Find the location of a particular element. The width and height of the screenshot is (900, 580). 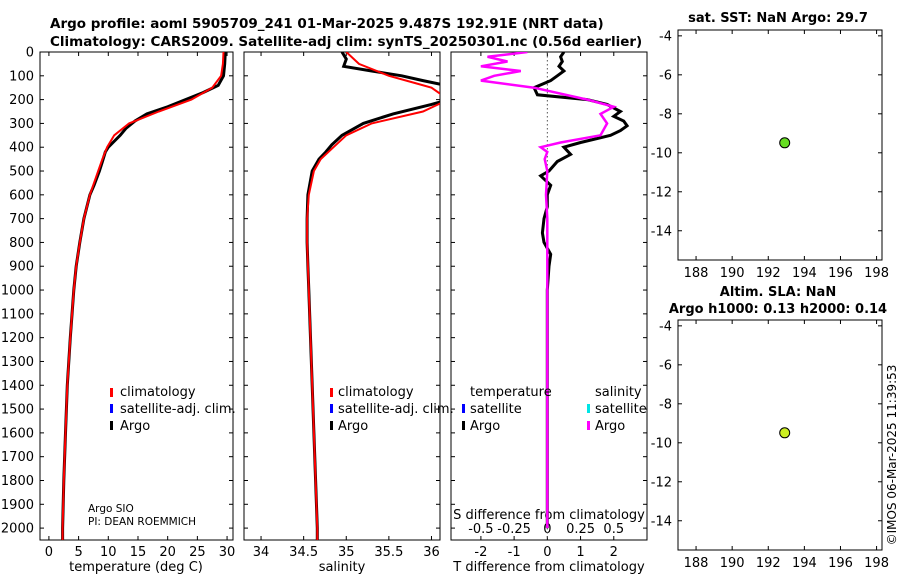

x-tick-label: 20 is located at coordinates (167, 552).